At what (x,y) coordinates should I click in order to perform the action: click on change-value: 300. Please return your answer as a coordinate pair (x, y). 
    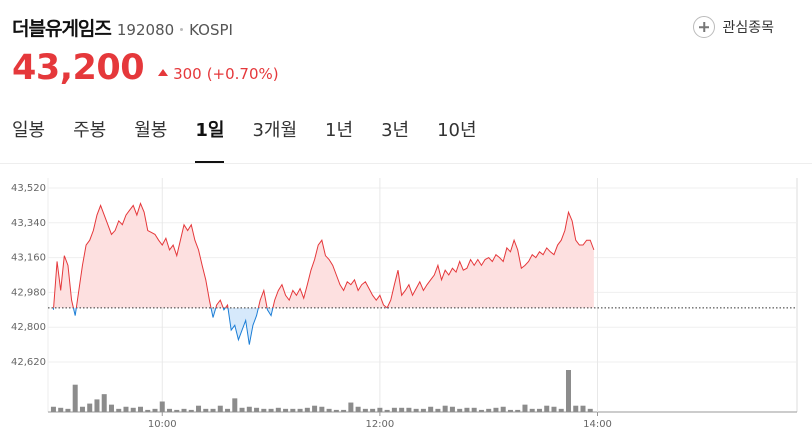
    Looking at the image, I should click on (187, 74).